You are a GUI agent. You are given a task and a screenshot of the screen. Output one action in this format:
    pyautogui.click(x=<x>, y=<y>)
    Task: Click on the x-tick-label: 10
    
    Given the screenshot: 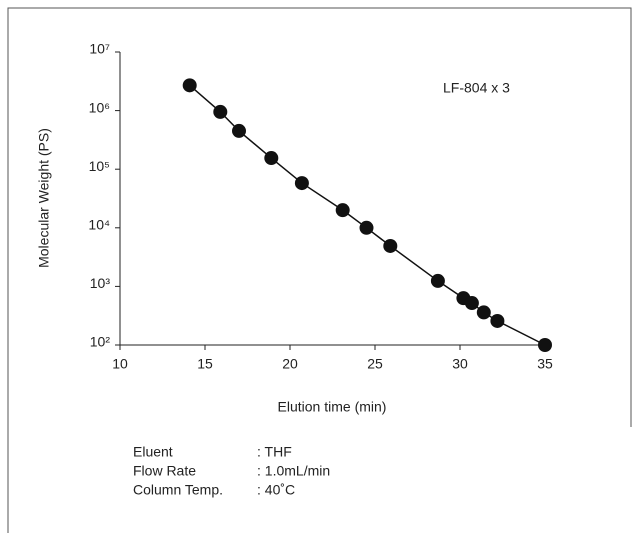 What is the action you would take?
    pyautogui.click(x=120, y=364)
    